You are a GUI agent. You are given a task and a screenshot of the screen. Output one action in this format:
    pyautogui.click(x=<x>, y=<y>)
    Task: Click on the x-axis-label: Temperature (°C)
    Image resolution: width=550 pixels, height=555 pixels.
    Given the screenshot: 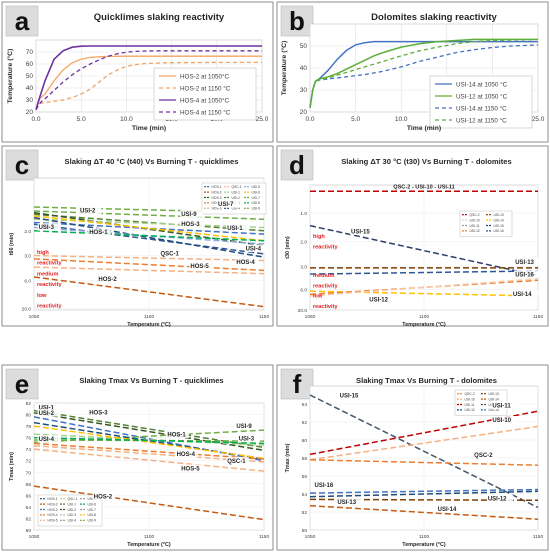 What is the action you would take?
    pyautogui.click(x=149, y=545)
    